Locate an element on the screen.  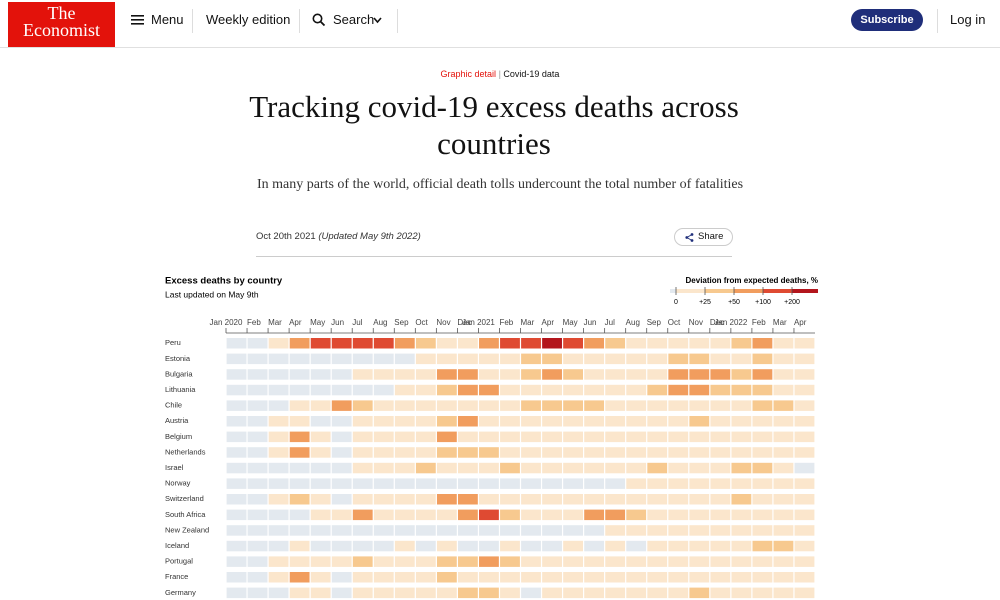
separator is located at coordinates (299, 21).